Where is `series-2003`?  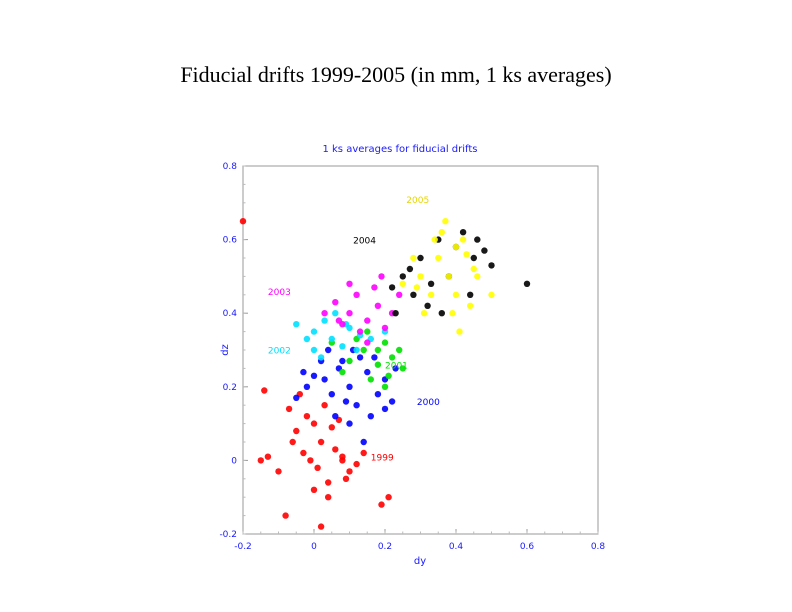
series-2003 is located at coordinates (362, 309).